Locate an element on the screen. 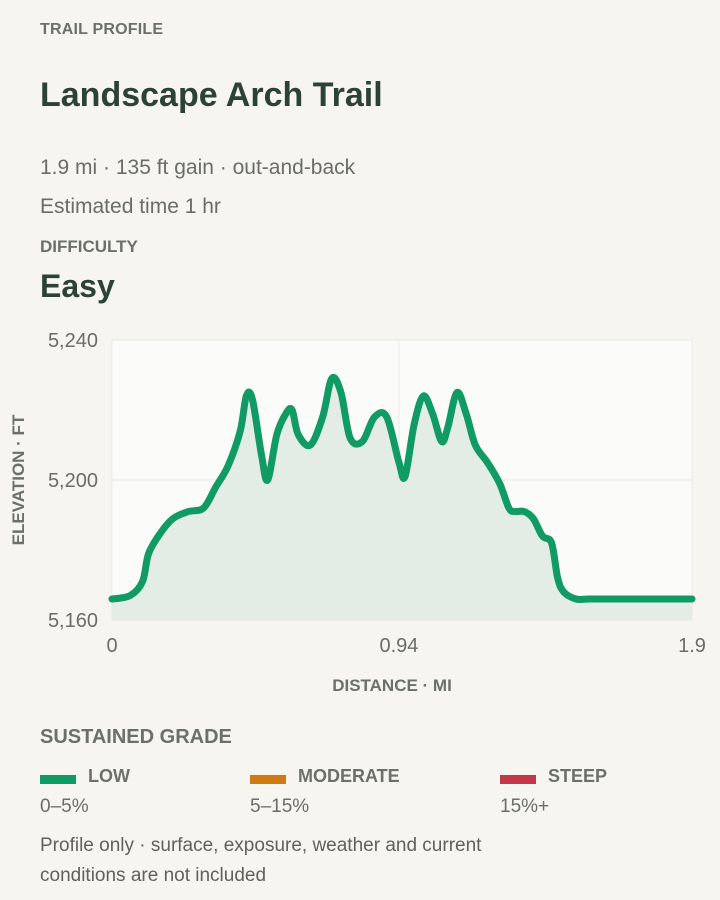 The image size is (720, 900). legend-name-steep: STEEP is located at coordinates (578, 776).